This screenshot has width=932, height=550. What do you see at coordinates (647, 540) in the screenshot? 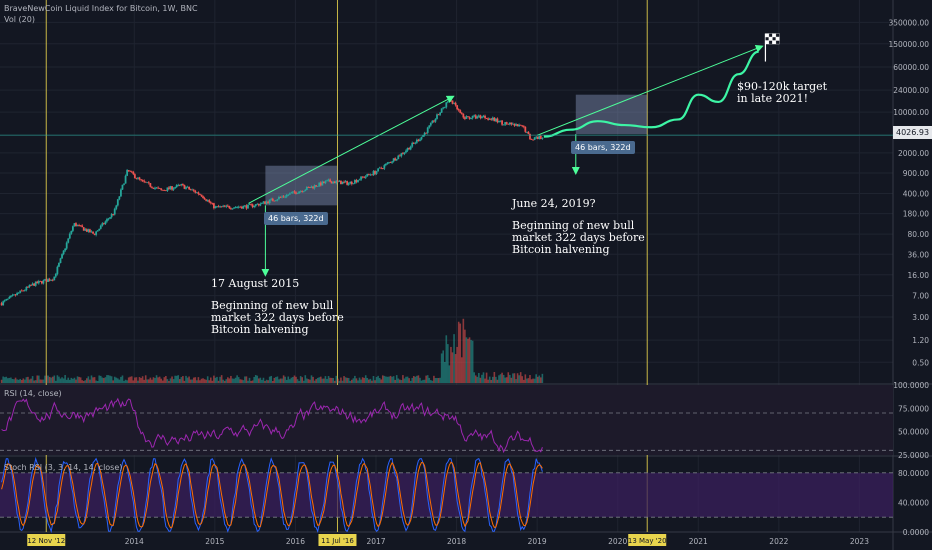
I see `halving-date-badge` at bounding box center [647, 540].